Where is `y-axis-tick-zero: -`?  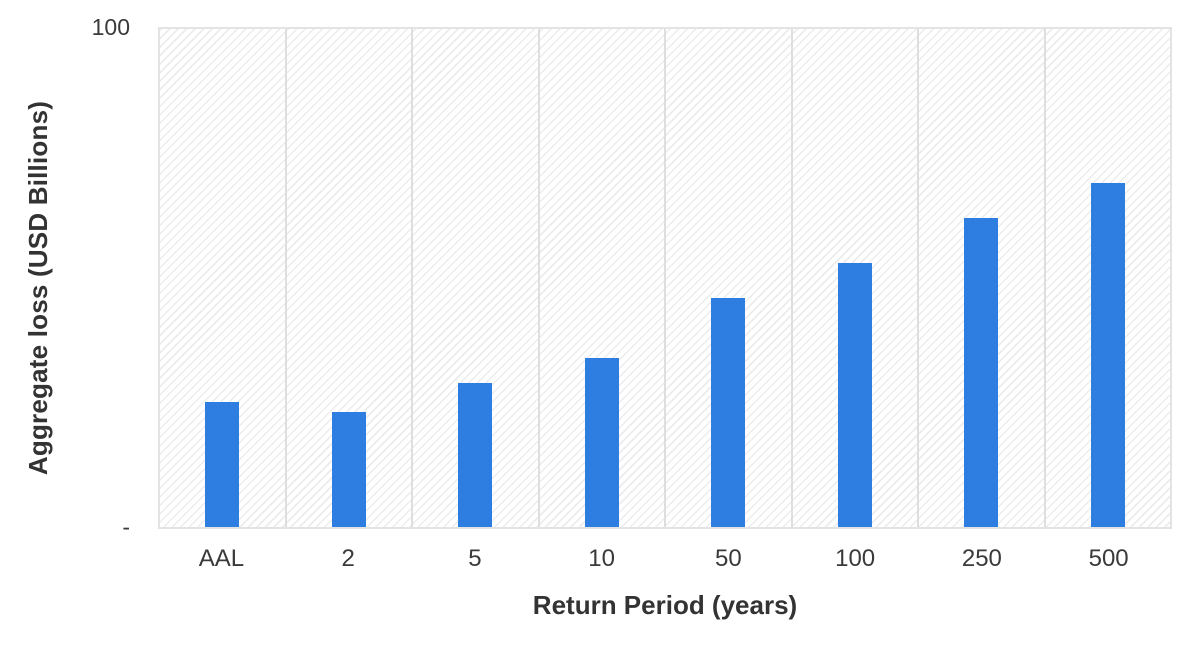 y-axis-tick-zero: - is located at coordinates (126, 527).